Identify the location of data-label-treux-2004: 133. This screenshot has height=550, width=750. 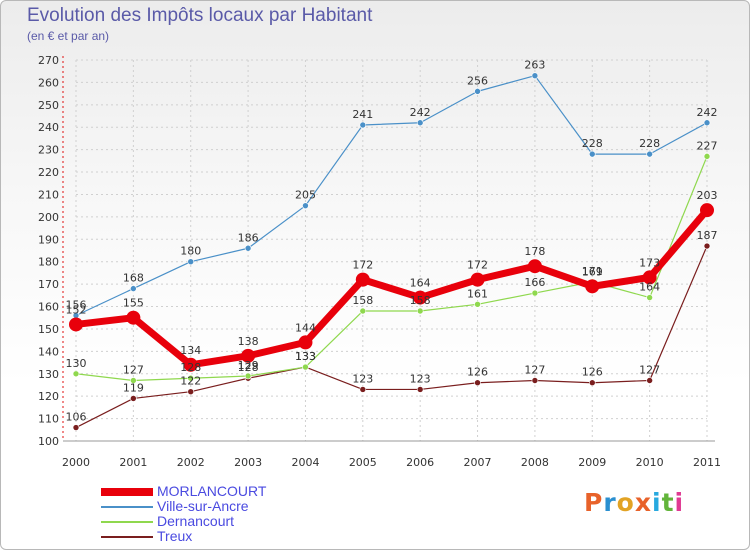
(305, 356).